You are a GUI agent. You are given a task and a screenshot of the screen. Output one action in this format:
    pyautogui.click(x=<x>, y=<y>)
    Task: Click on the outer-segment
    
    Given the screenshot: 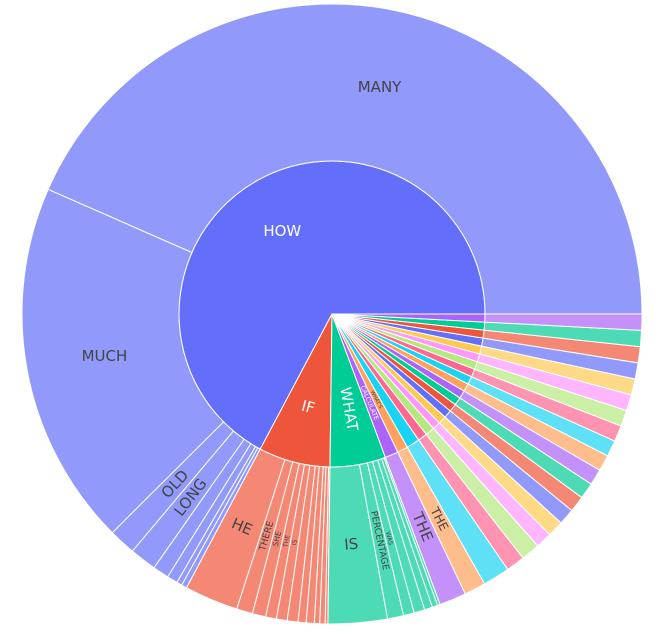 What is the action you would take?
    pyautogui.click(x=563, y=322)
    